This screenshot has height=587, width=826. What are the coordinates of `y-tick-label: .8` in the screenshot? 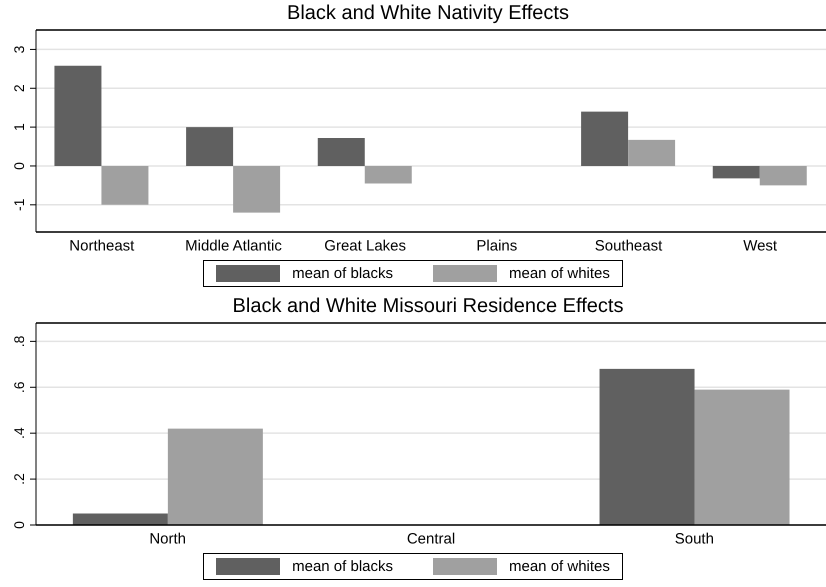 It's located at (19, 341).